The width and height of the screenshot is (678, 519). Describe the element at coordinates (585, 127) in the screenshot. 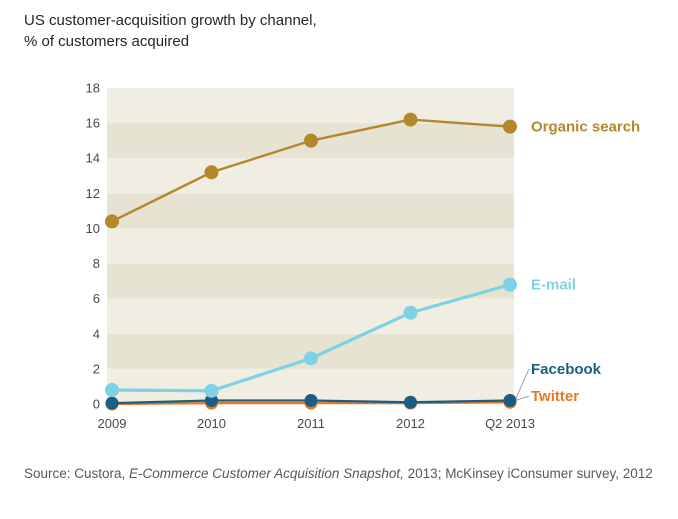

I see `series-label-organic-search: Organic search` at that location.